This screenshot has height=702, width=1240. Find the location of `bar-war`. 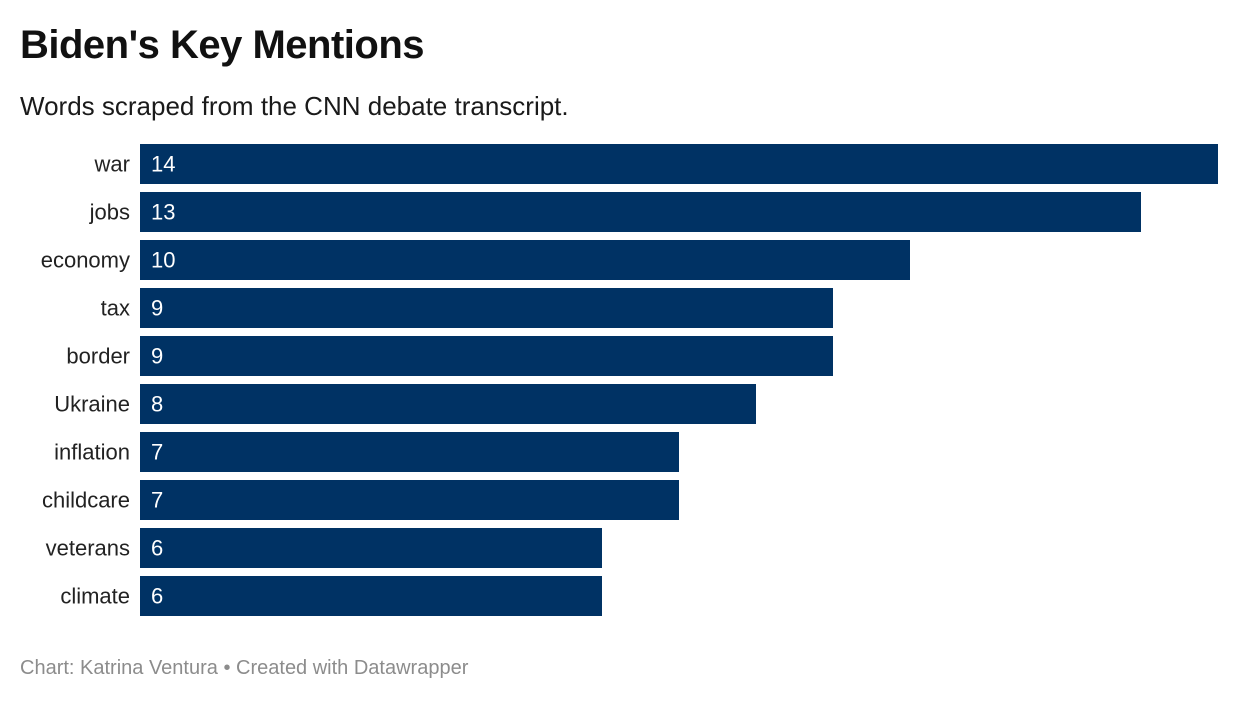

bar-war is located at coordinates (679, 164).